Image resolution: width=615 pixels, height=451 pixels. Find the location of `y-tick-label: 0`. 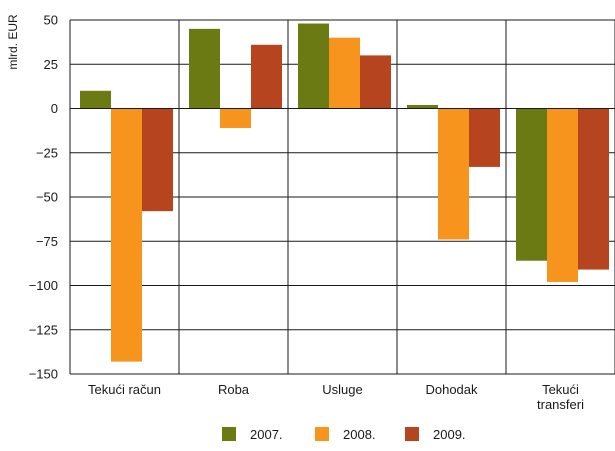

y-tick-label: 0 is located at coordinates (54, 108).